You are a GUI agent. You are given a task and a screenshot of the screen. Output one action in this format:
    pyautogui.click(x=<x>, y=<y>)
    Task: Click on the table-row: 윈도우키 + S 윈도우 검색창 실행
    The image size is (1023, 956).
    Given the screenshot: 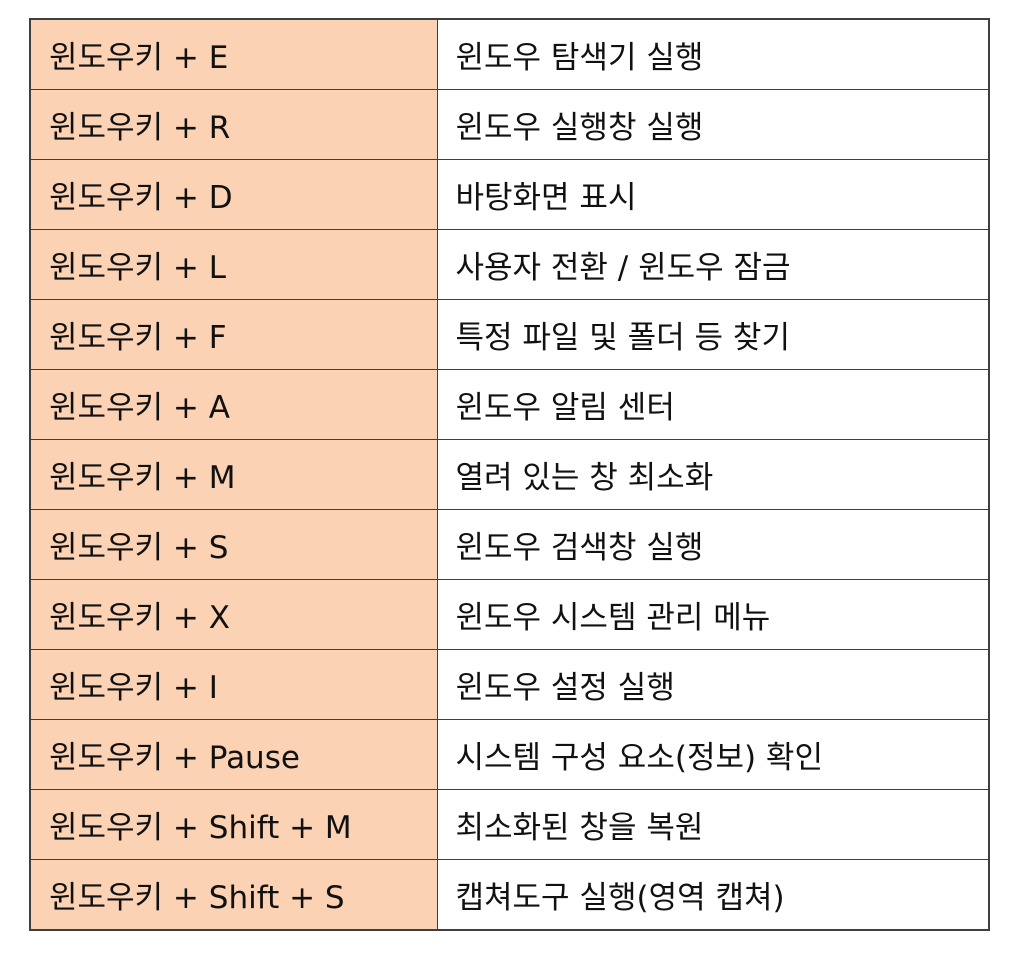 What is the action you would take?
    pyautogui.click(x=509, y=544)
    